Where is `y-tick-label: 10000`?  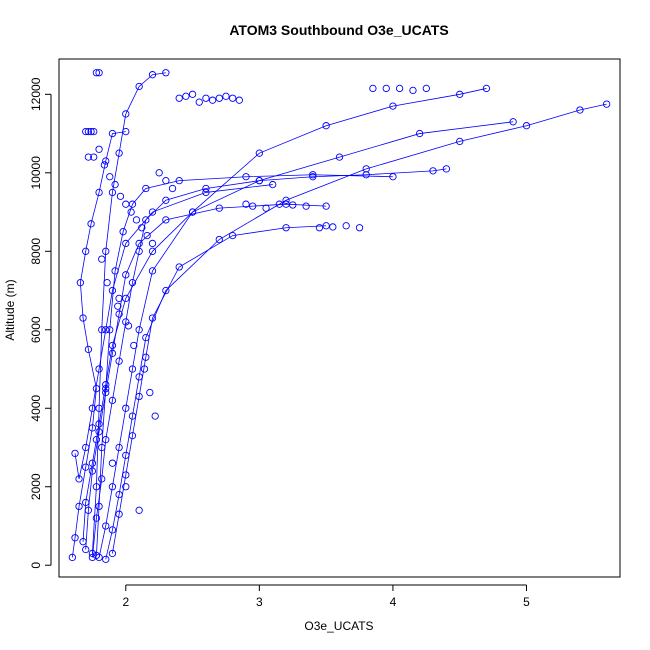 y-tick-label: 10000 is located at coordinates (36, 173).